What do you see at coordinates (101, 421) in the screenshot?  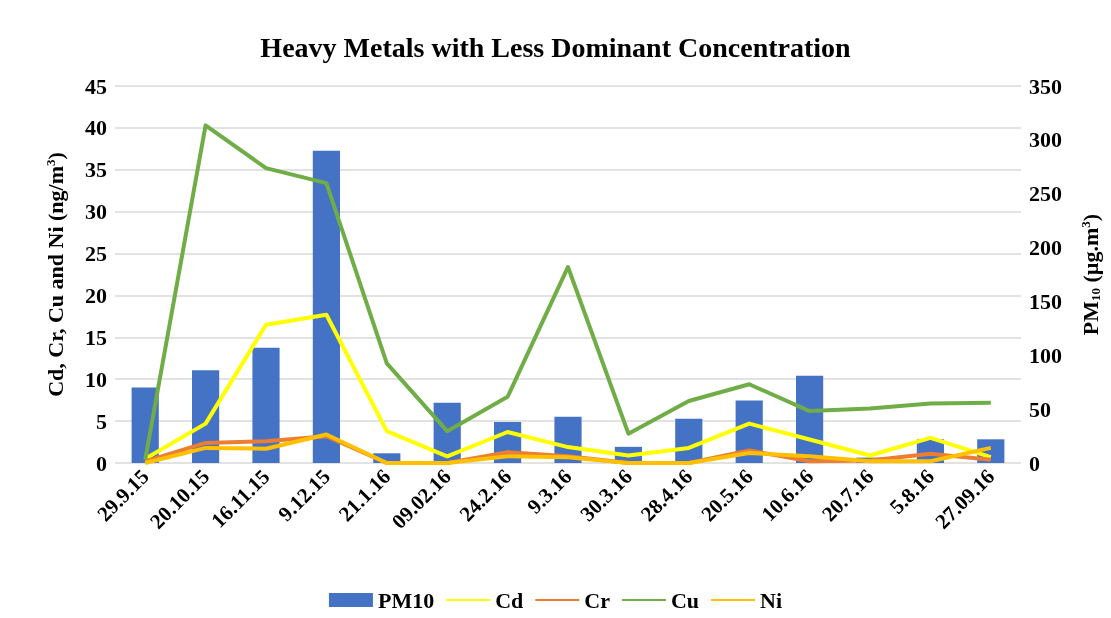 I see `y-tick-label: 5` at bounding box center [101, 421].